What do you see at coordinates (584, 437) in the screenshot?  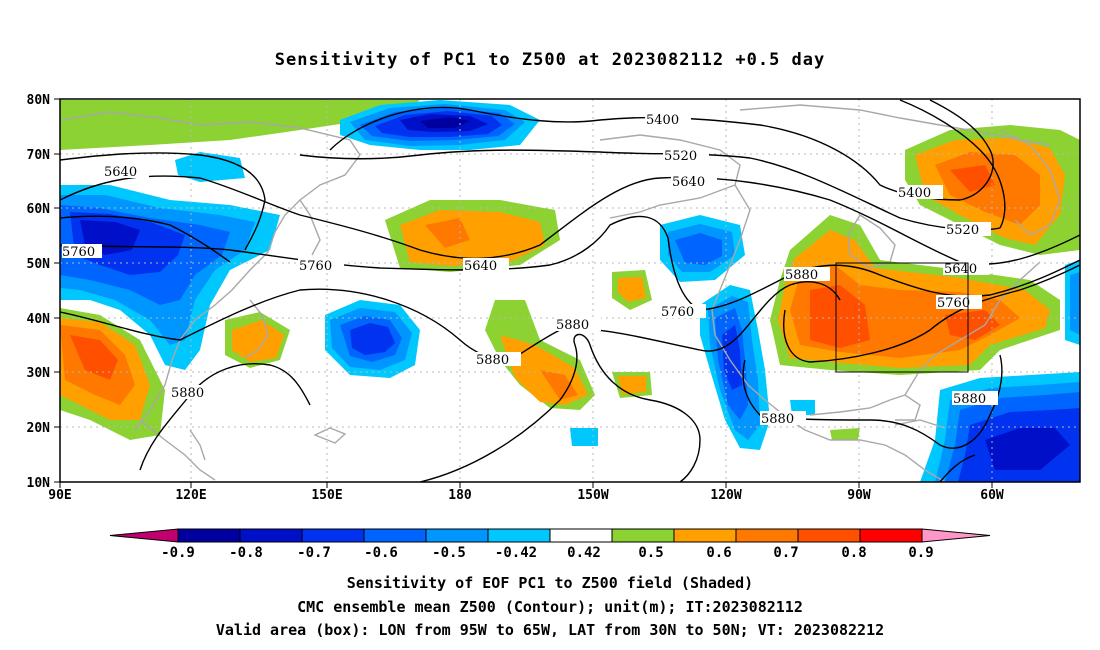 I see `shade-trop-lb` at bounding box center [584, 437].